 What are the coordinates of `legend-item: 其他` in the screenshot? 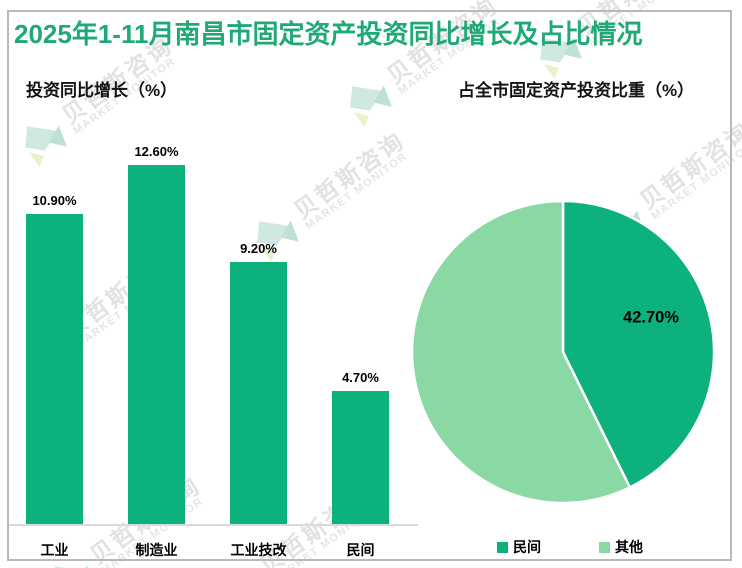 It's located at (621, 547).